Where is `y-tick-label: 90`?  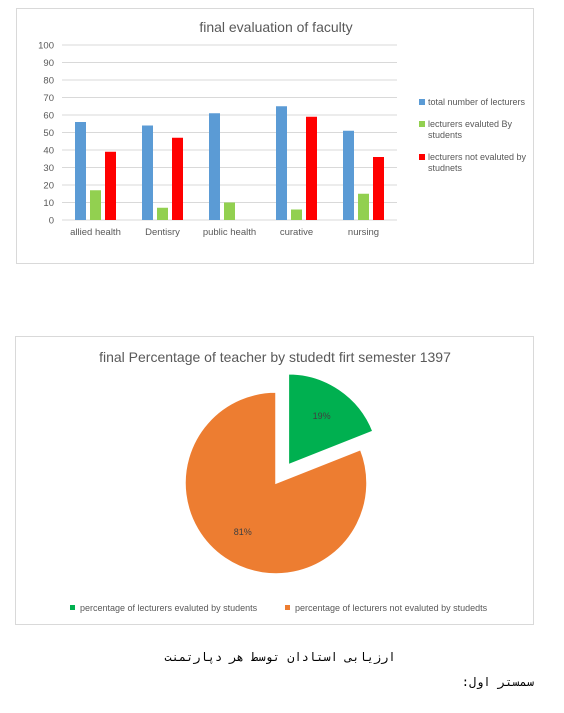
y-tick-label: 90 is located at coordinates (48, 63).